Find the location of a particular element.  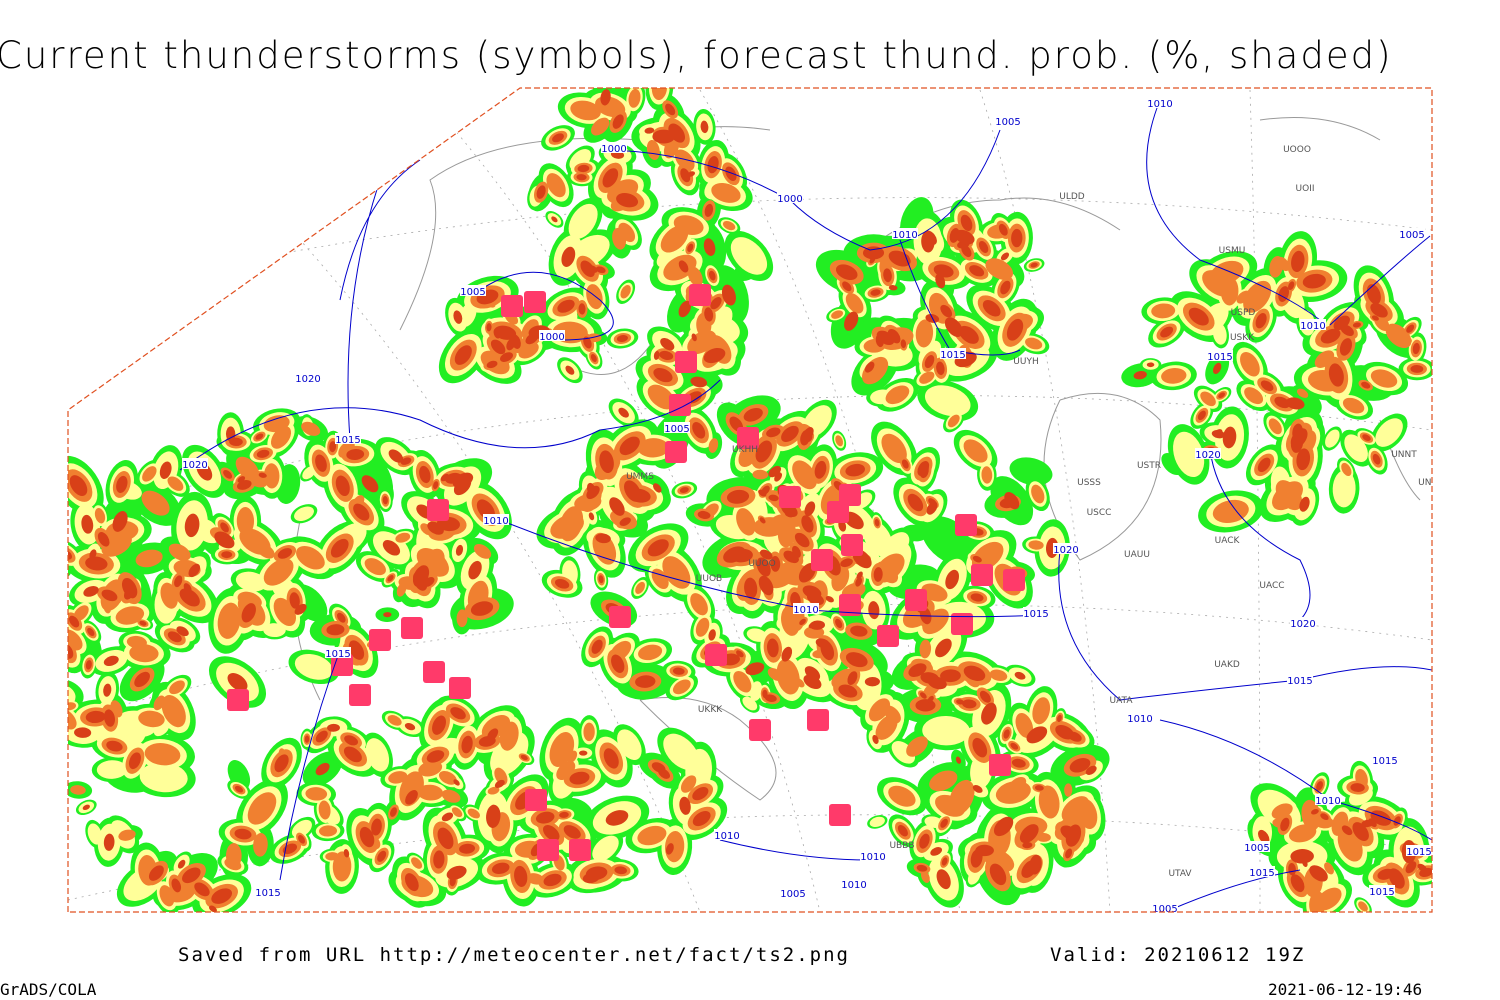

station-label: UUYH is located at coordinates (1025, 362).